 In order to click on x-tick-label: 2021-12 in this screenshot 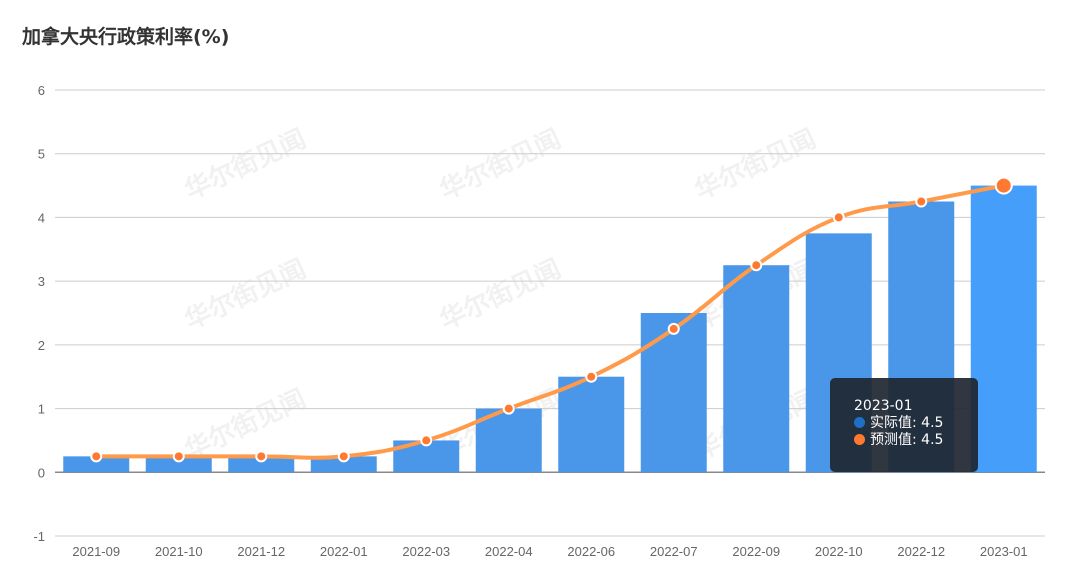, I will do `click(261, 551)`.